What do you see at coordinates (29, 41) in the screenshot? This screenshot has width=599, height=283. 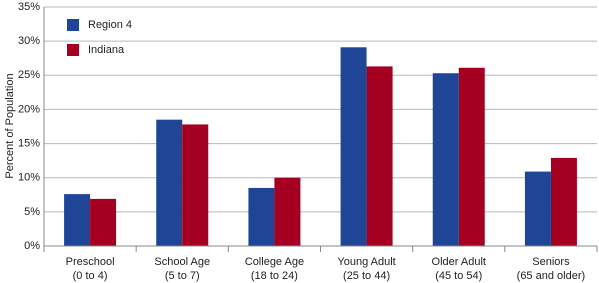 I see `y-tick-label: 30%` at bounding box center [29, 41].